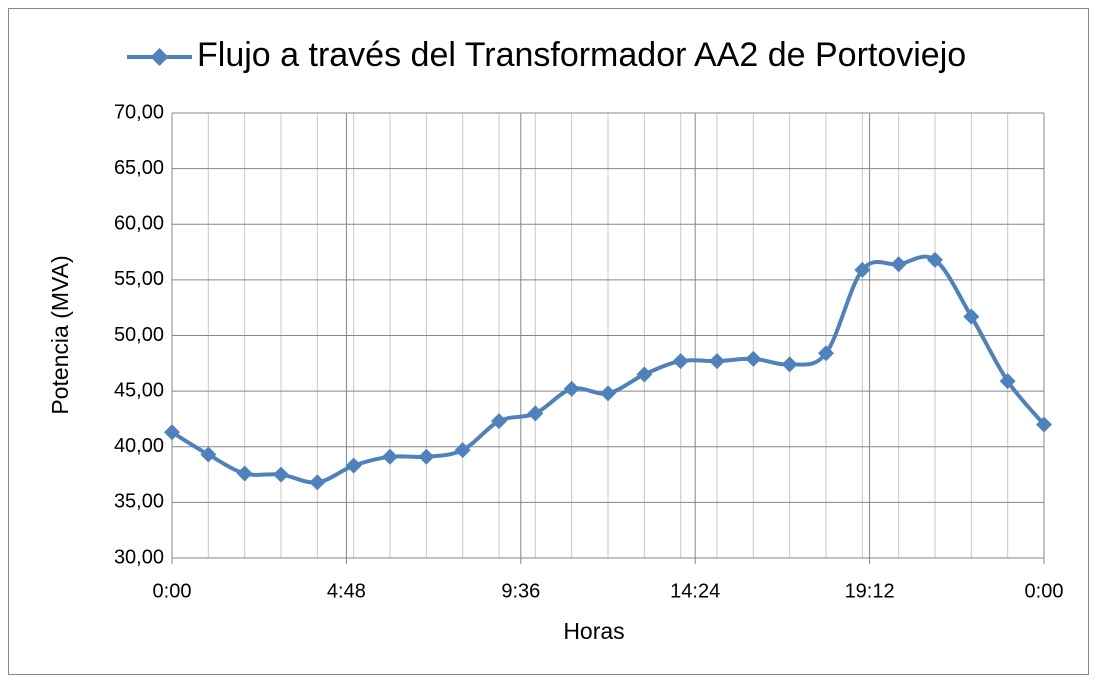 The height and width of the screenshot is (682, 1096). What do you see at coordinates (139, 335) in the screenshot?
I see `y-tick-label: 50,00` at bounding box center [139, 335].